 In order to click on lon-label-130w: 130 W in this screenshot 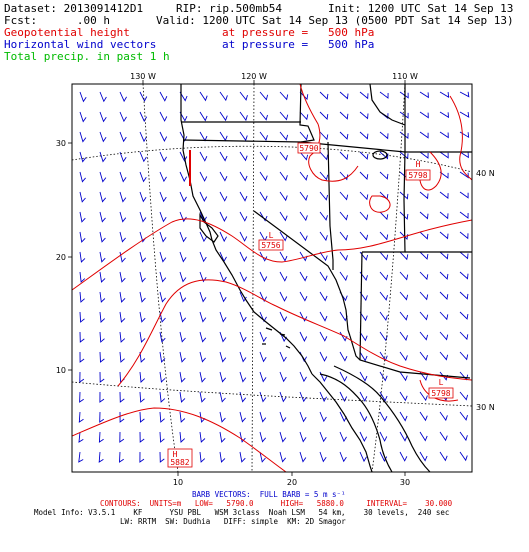, I will do `click(143, 76)`.